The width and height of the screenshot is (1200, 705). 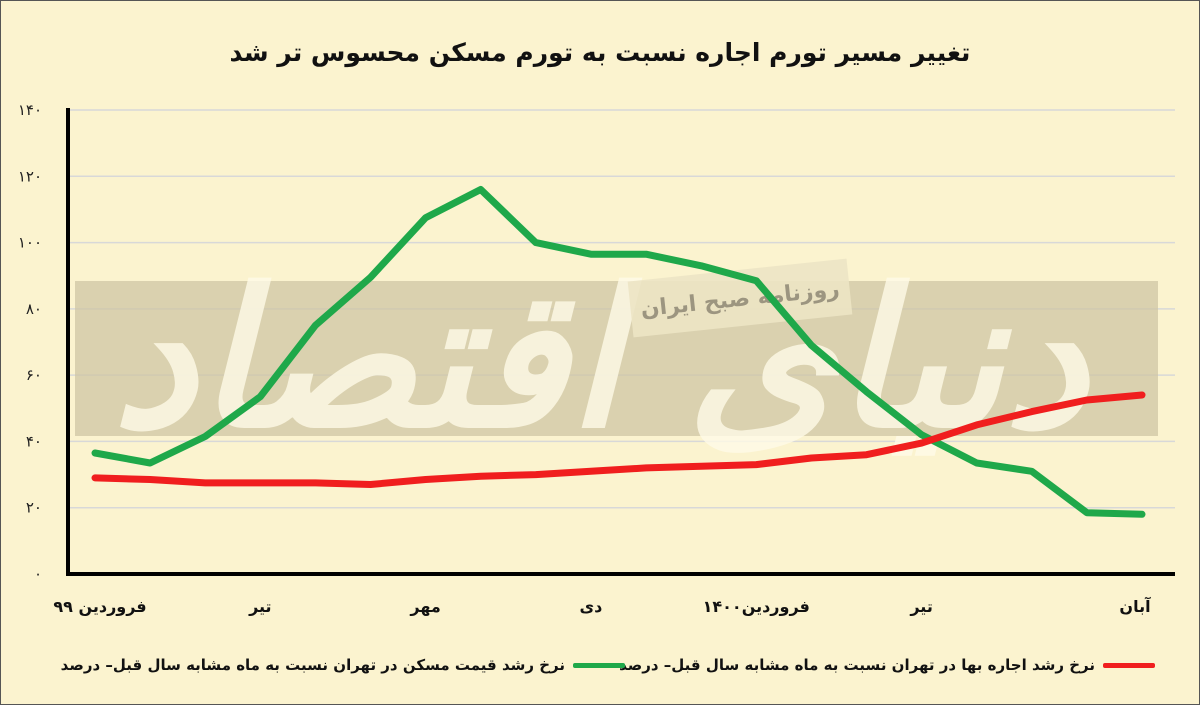 What do you see at coordinates (591, 606) in the screenshot?
I see `x-tick-label: دی` at bounding box center [591, 606].